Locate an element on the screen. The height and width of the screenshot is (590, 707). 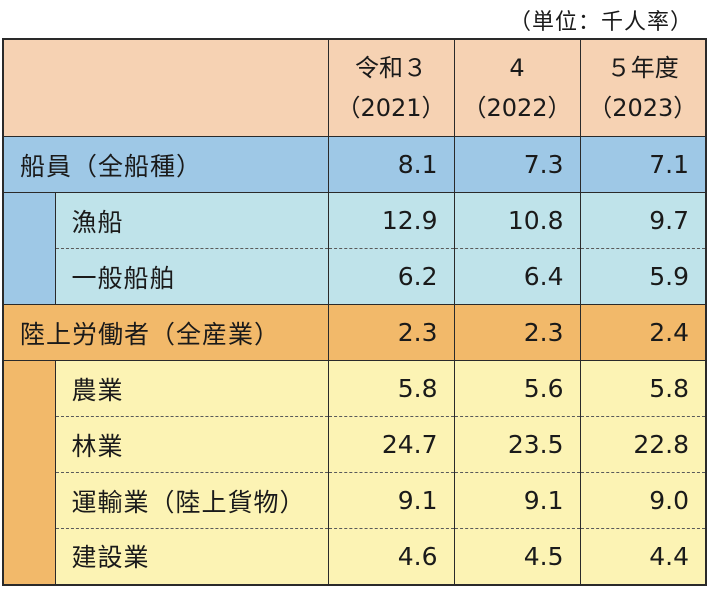
value-cell: 6.2 is located at coordinates (390, 276).